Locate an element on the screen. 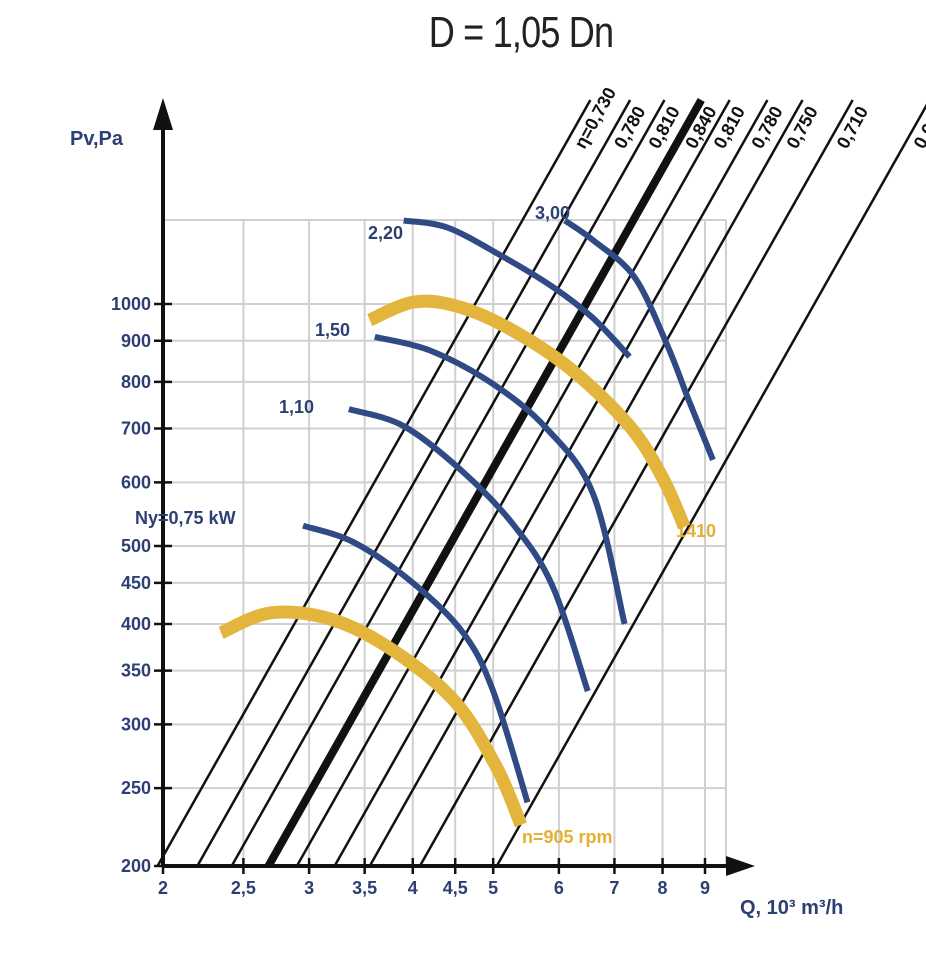 This screenshot has height=972, width=926. x-tick-label: 4,5 is located at coordinates (455, 888).